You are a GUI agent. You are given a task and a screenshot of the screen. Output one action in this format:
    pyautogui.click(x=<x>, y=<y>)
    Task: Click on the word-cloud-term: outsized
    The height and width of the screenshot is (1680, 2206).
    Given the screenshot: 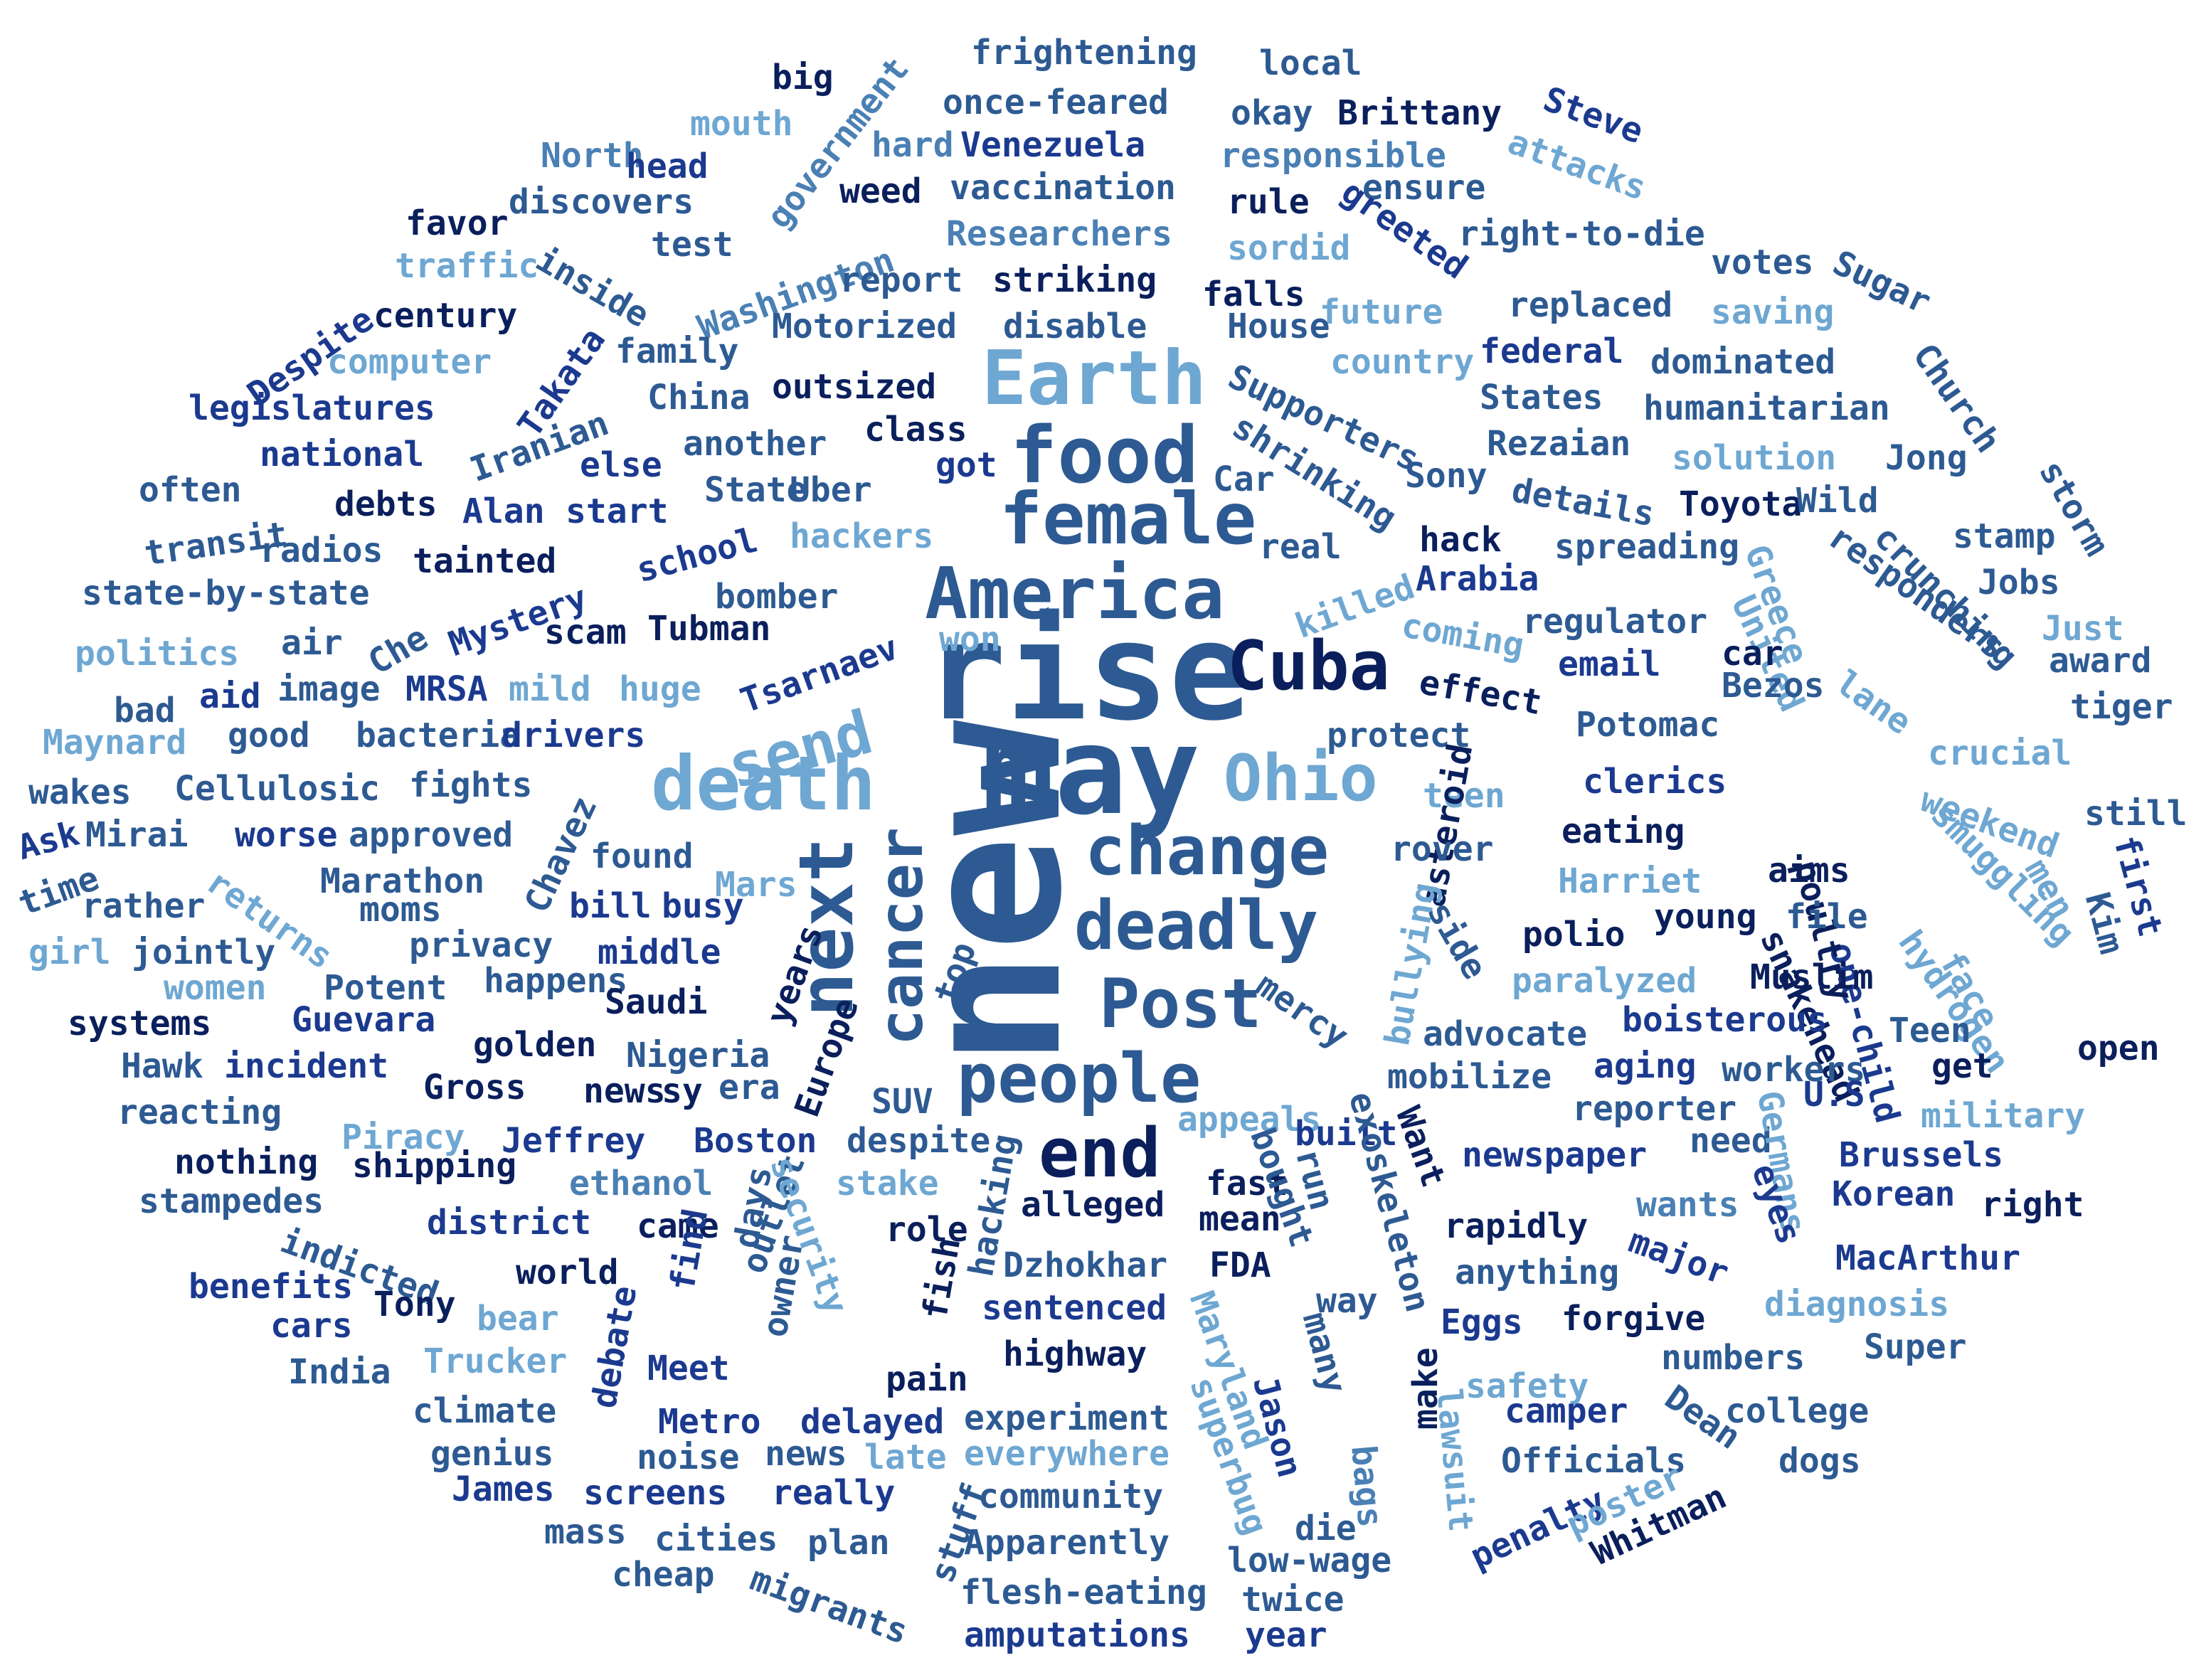 What is the action you would take?
    pyautogui.click(x=854, y=387)
    